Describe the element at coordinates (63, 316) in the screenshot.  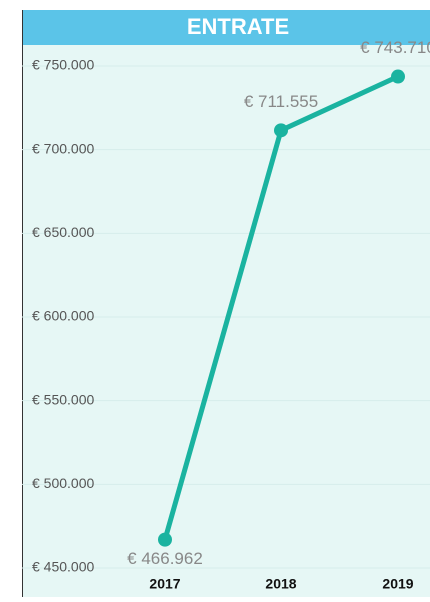
I see `y-tick-label: € 600.000` at that location.